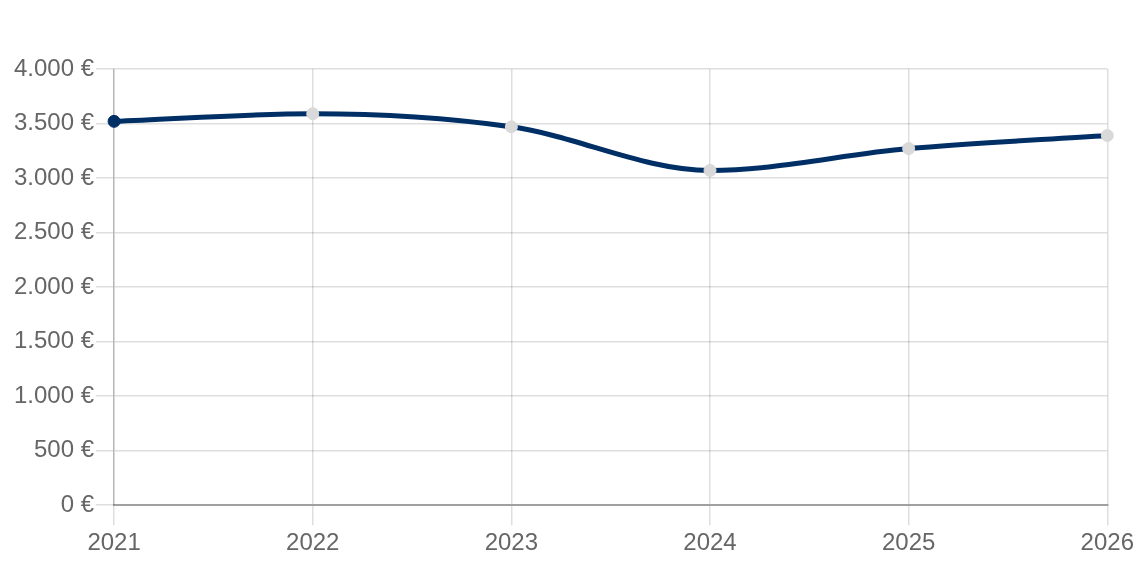  Describe the element at coordinates (54, 122) in the screenshot. I see `y-tick-label: 3.500 €` at that location.